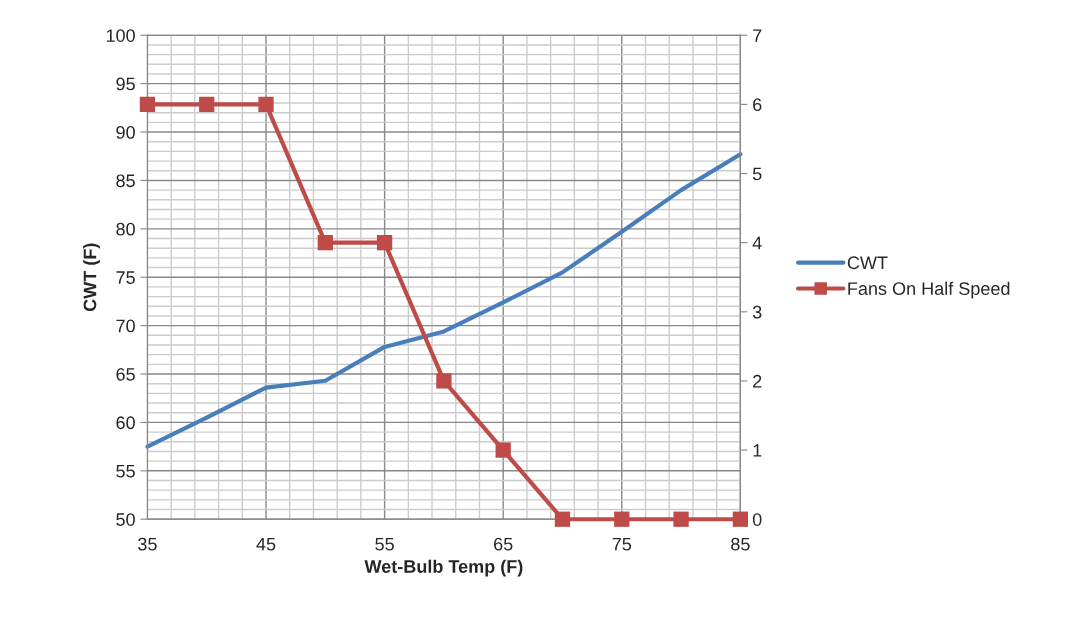 The image size is (1092, 641). Describe the element at coordinates (125, 374) in the screenshot. I see `y-tick-label: 65` at that location.